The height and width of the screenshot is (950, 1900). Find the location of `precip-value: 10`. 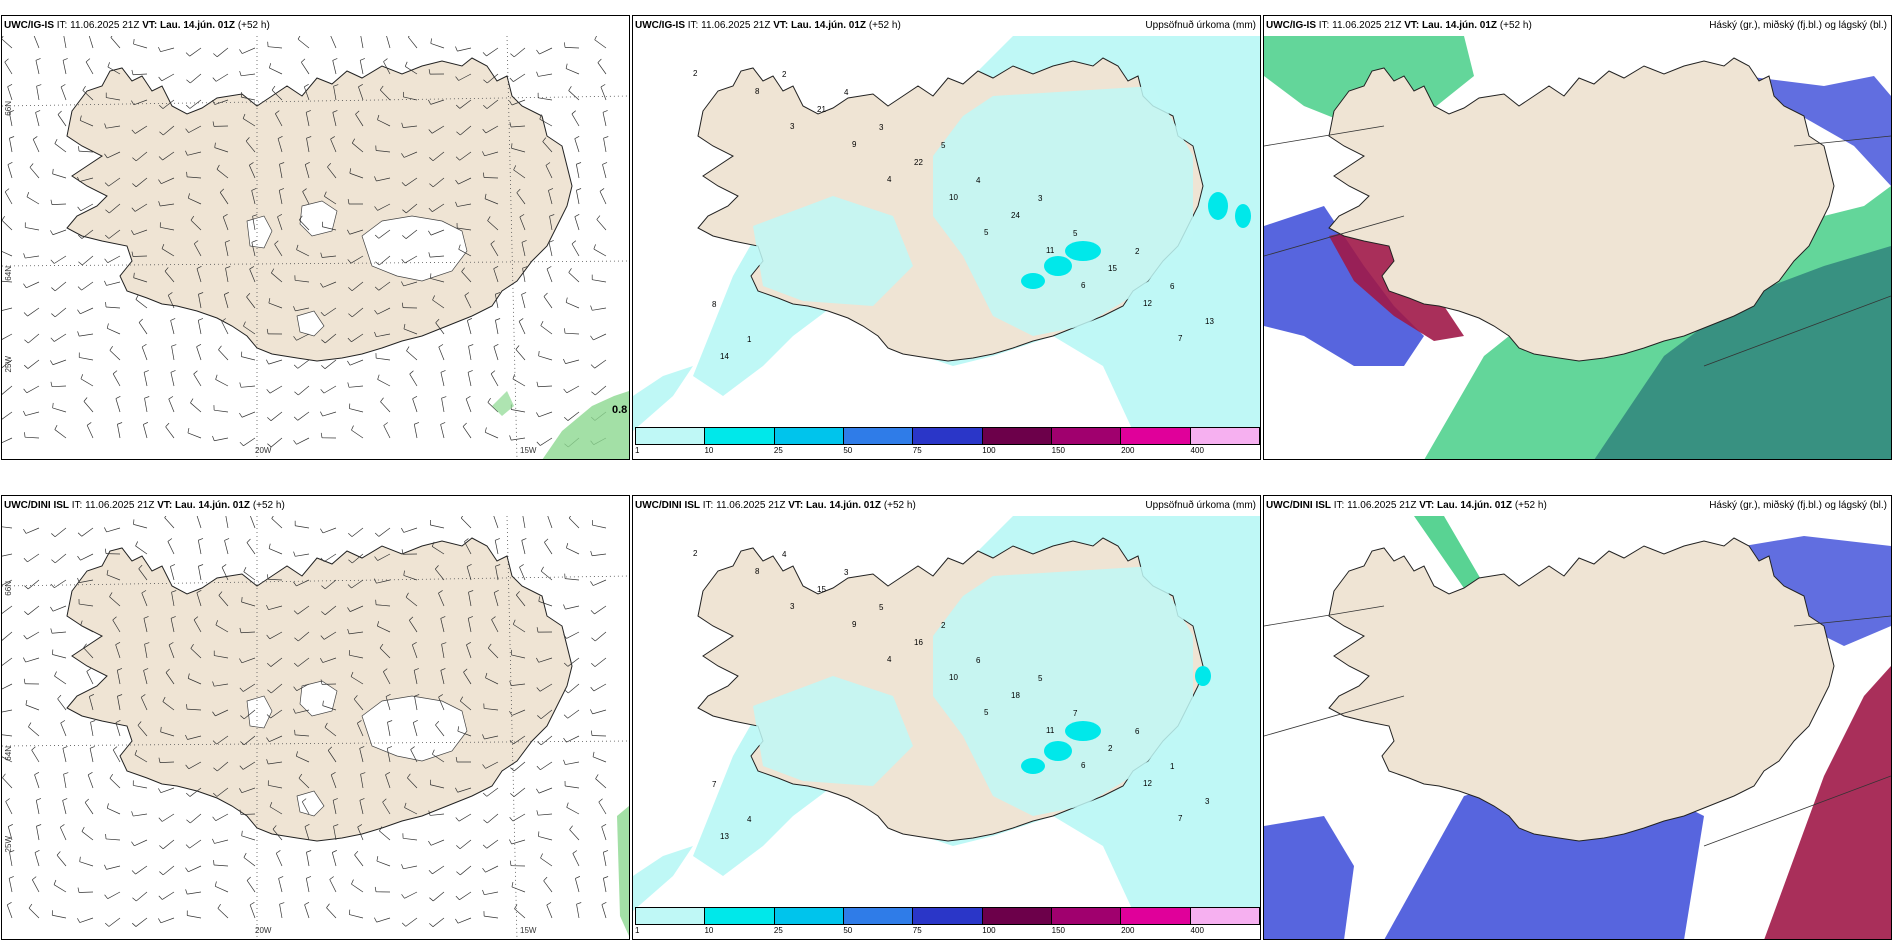

precip-value: 10 is located at coordinates (953, 677).